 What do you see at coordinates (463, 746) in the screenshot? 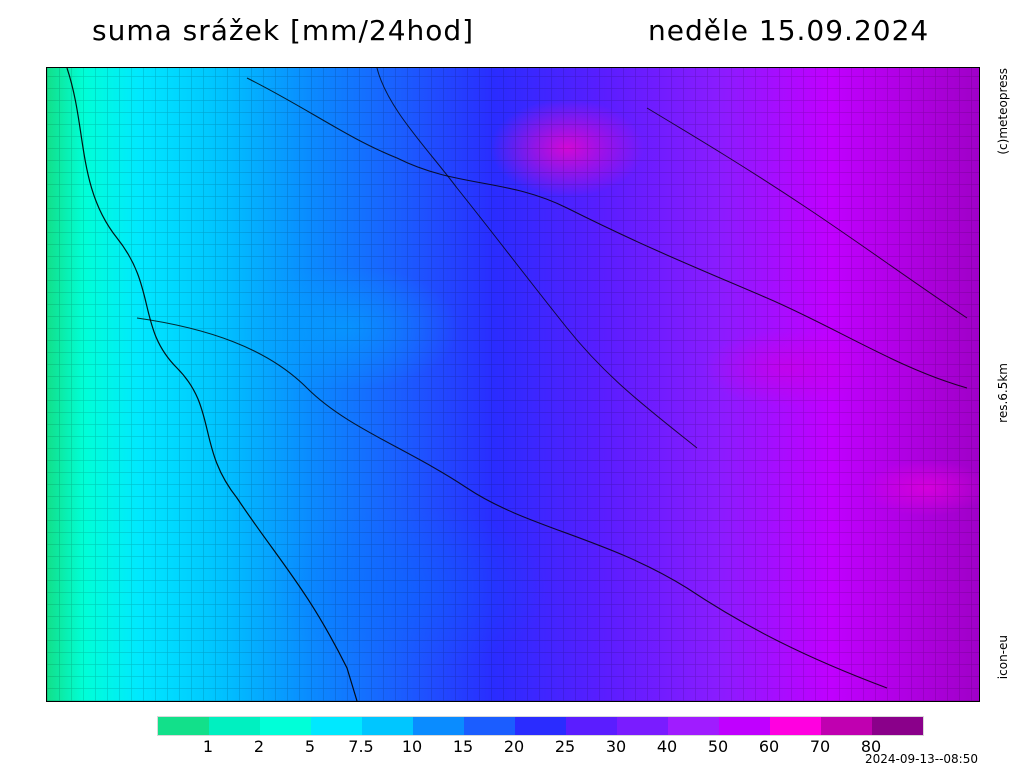
I see `legend-label: 15` at bounding box center [463, 746].